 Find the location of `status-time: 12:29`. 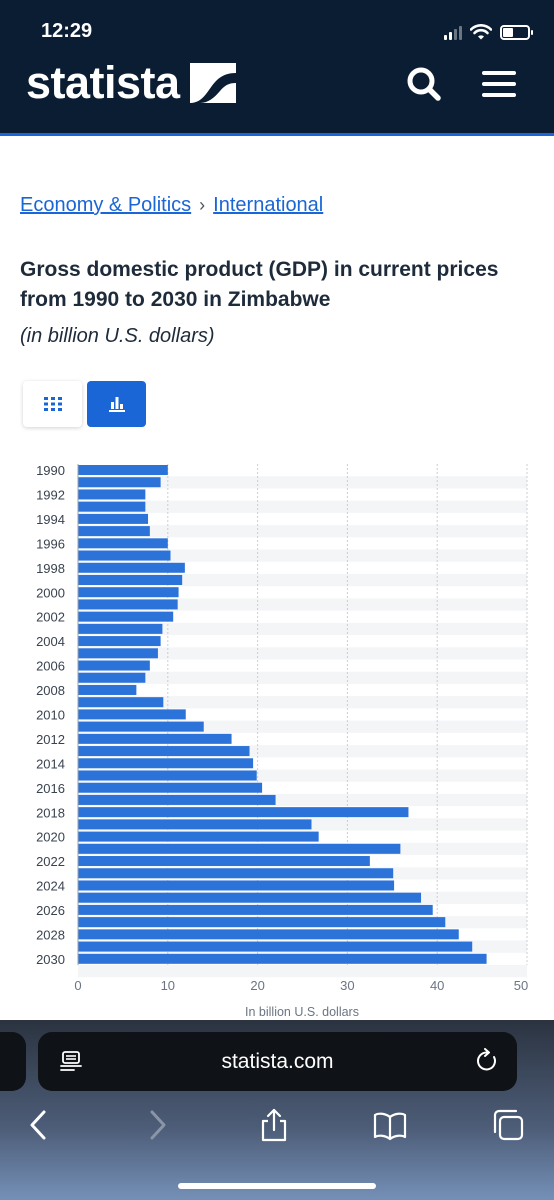

status-time: 12:29 is located at coordinates (67, 31).